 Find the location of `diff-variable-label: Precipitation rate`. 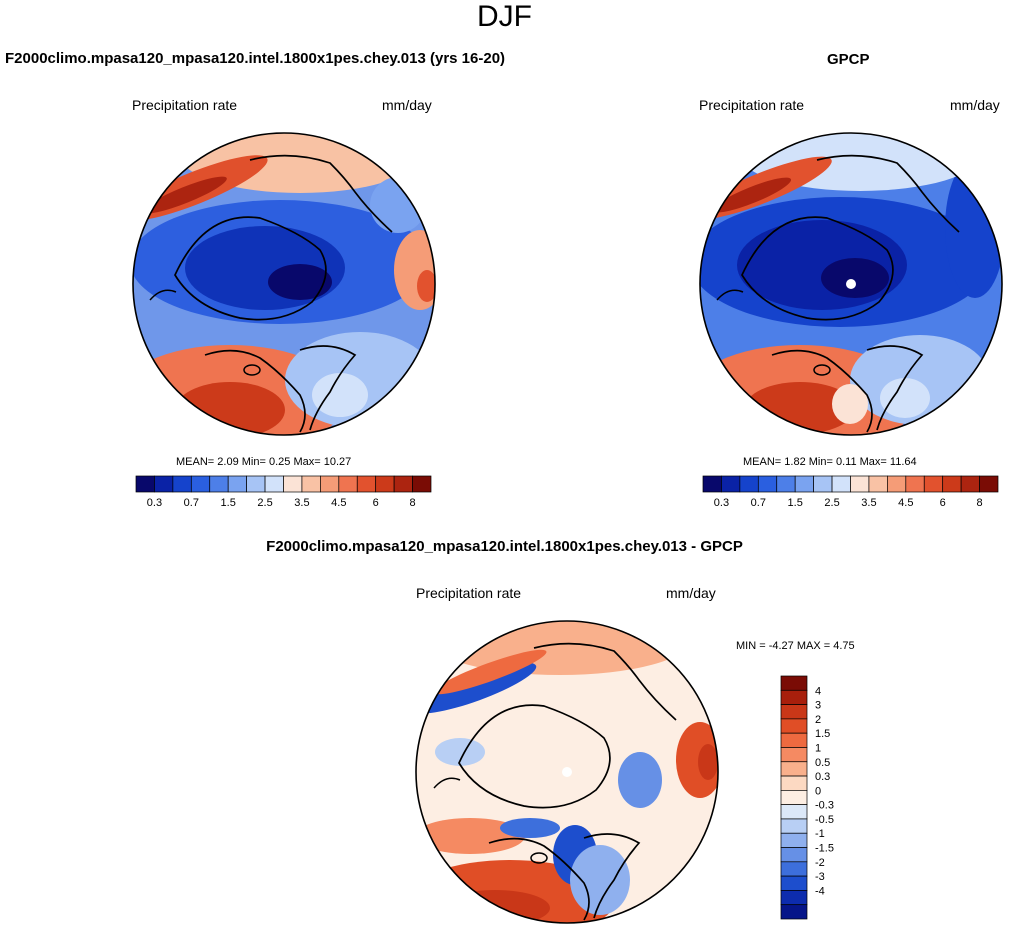

diff-variable-label: Precipitation rate is located at coordinates (469, 593).